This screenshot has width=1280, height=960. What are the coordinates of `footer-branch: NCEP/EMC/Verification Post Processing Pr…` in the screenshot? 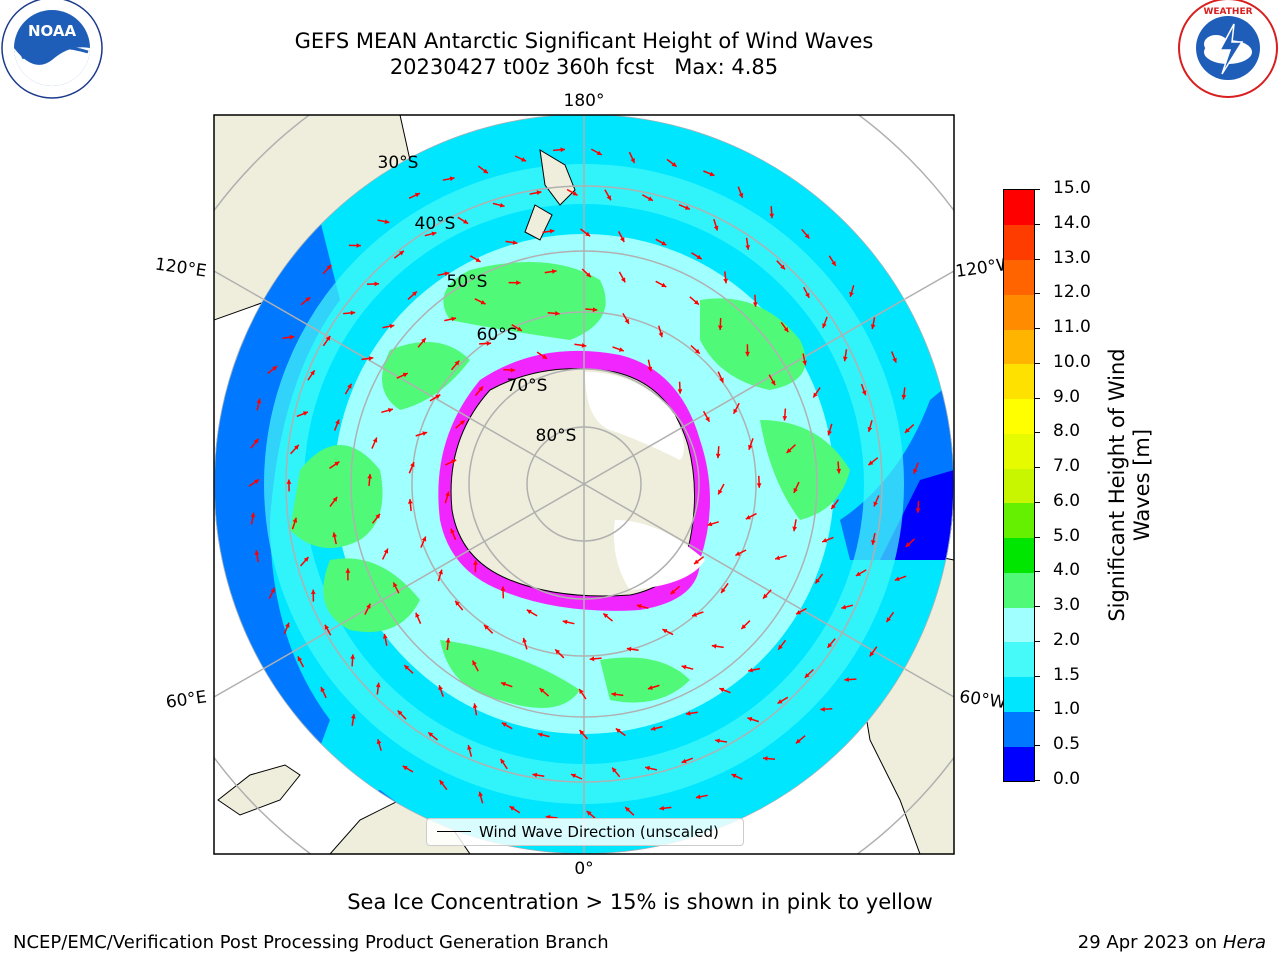 It's located at (311, 942).